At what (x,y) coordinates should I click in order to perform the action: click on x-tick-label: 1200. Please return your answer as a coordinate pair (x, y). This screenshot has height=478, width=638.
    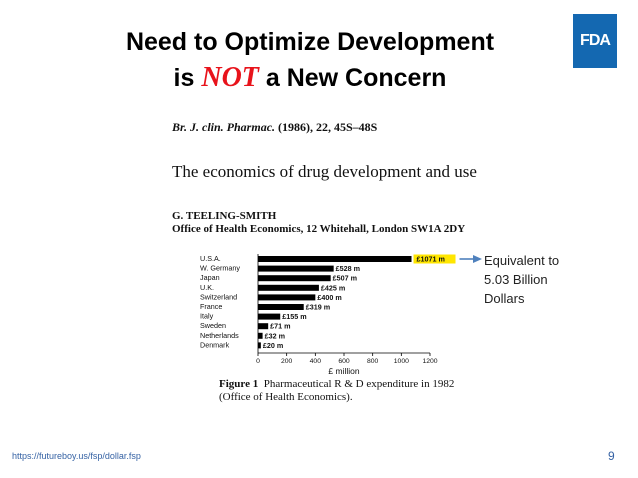
    Looking at the image, I should click on (429, 361).